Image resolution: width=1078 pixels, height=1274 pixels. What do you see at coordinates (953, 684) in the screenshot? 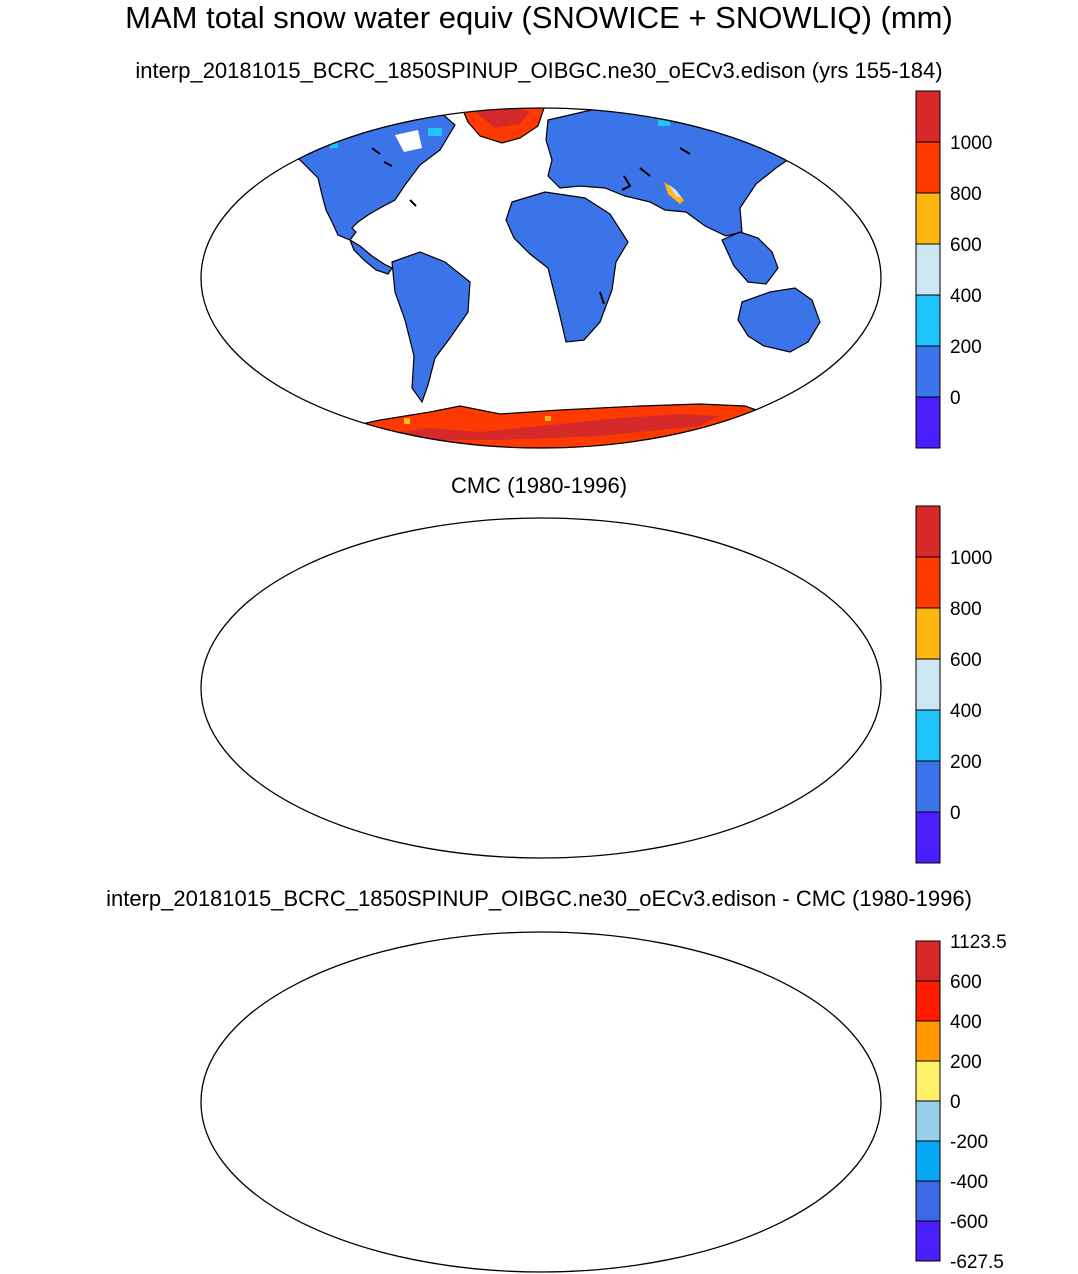
I see `colorbar-panel-2: 1000 800 600 400 200 0` at bounding box center [953, 684].